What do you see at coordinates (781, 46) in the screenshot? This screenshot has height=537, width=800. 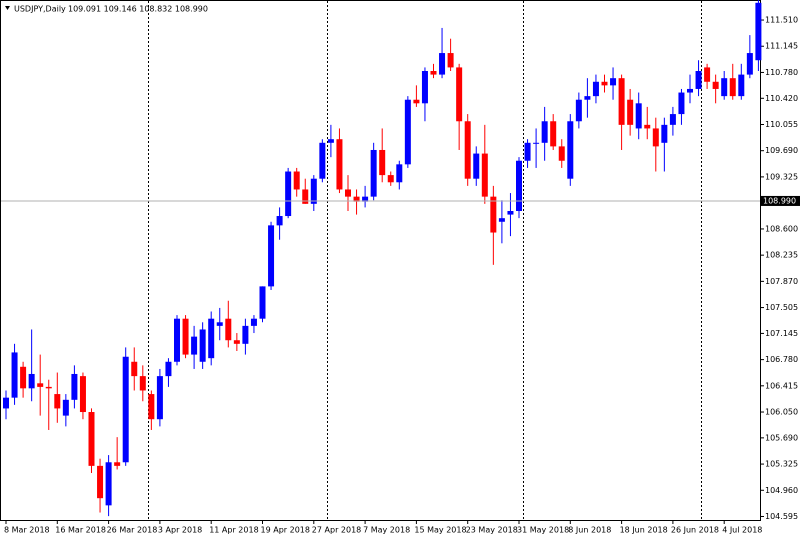 I see `y-tick-label: 111.145` at bounding box center [781, 46].